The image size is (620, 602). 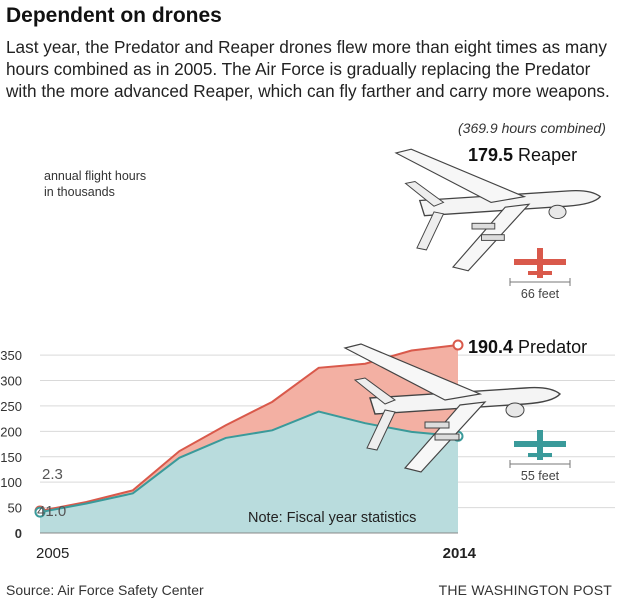 What do you see at coordinates (249, 462) in the screenshot?
I see `predator-line` at bounding box center [249, 462].